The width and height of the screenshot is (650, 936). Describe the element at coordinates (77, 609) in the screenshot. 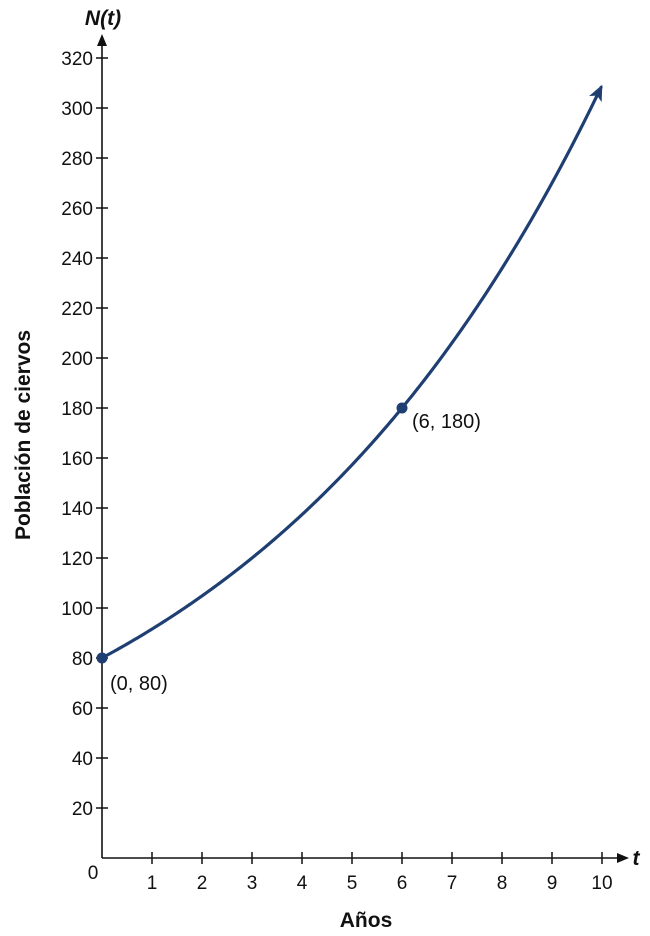

I see `y-tick-label: 100` at that location.